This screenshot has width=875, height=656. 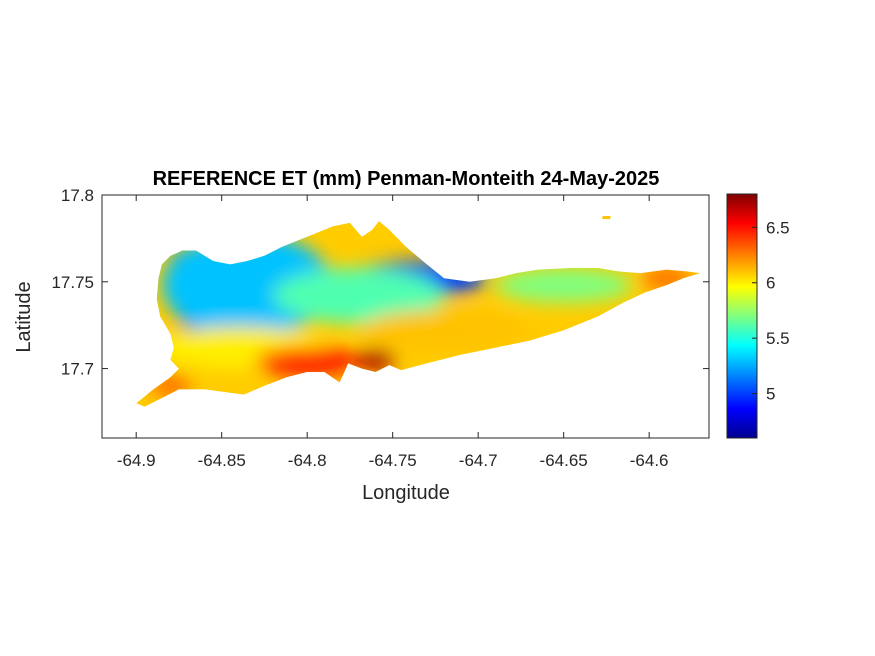 I want to click on colorbar-tick-label: 6.5, so click(x=778, y=227).